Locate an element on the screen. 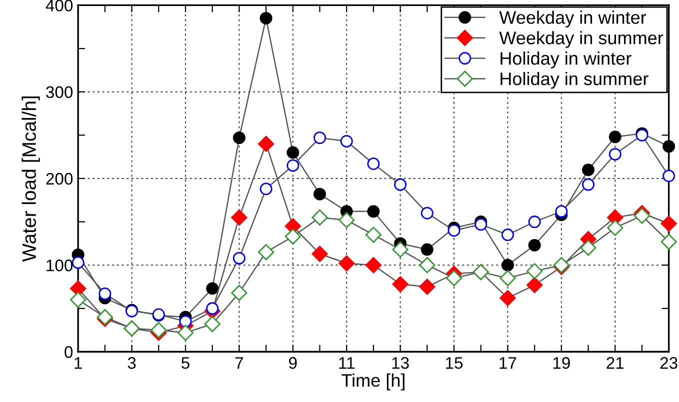 The width and height of the screenshot is (679, 402). legend-label: Holiday in summer is located at coordinates (574, 80).